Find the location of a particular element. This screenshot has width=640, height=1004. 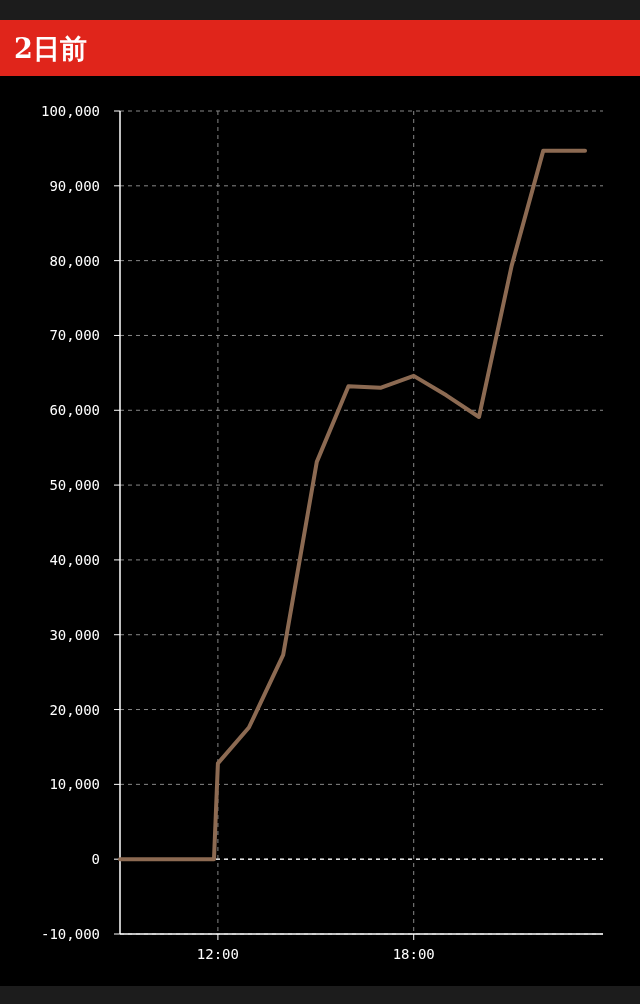

y-tick-label: 70,000 is located at coordinates (74, 335).